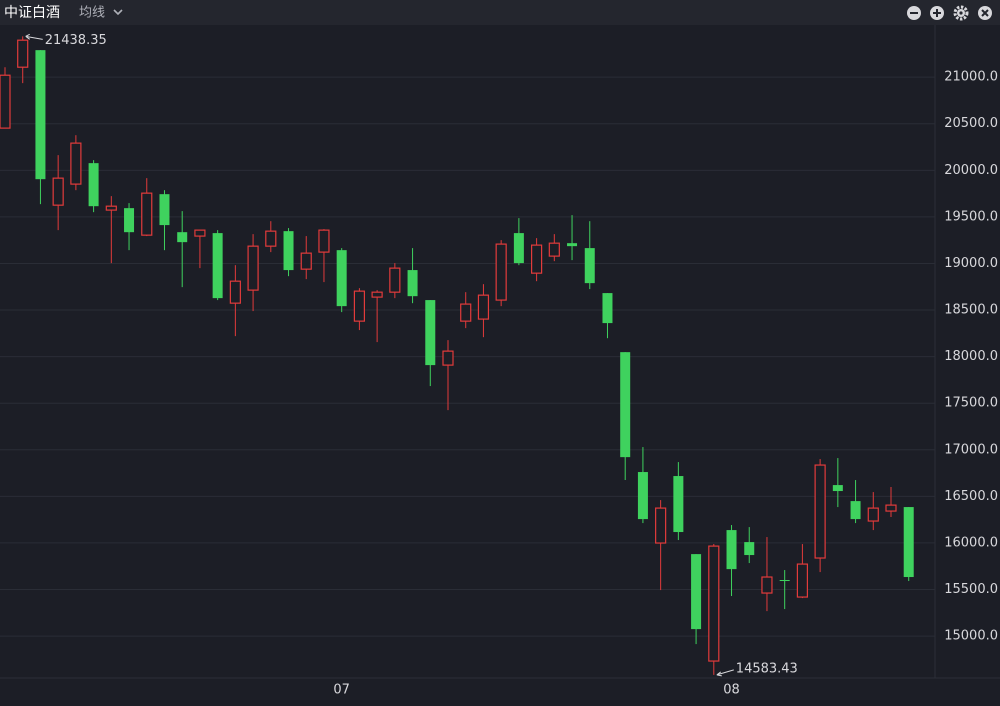  What do you see at coordinates (500, 12) in the screenshot?
I see `header-bar` at bounding box center [500, 12].